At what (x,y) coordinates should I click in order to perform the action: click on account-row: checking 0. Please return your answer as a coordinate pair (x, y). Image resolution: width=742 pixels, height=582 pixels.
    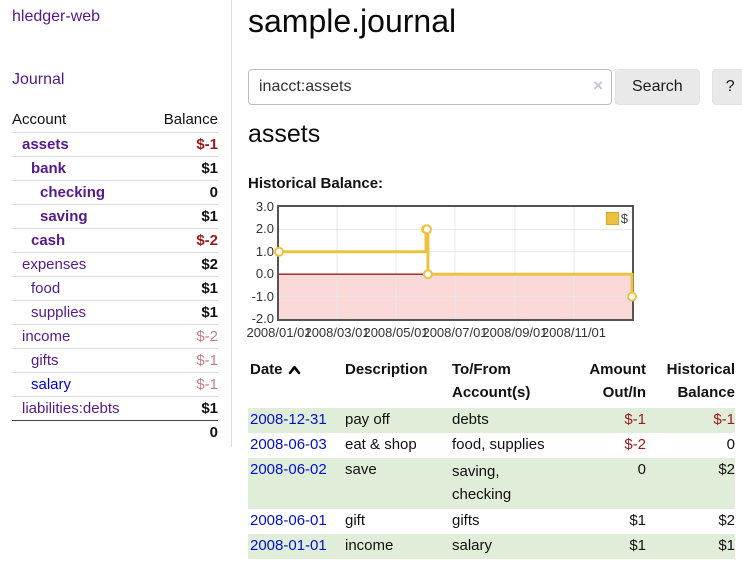
    Looking at the image, I should click on (115, 192).